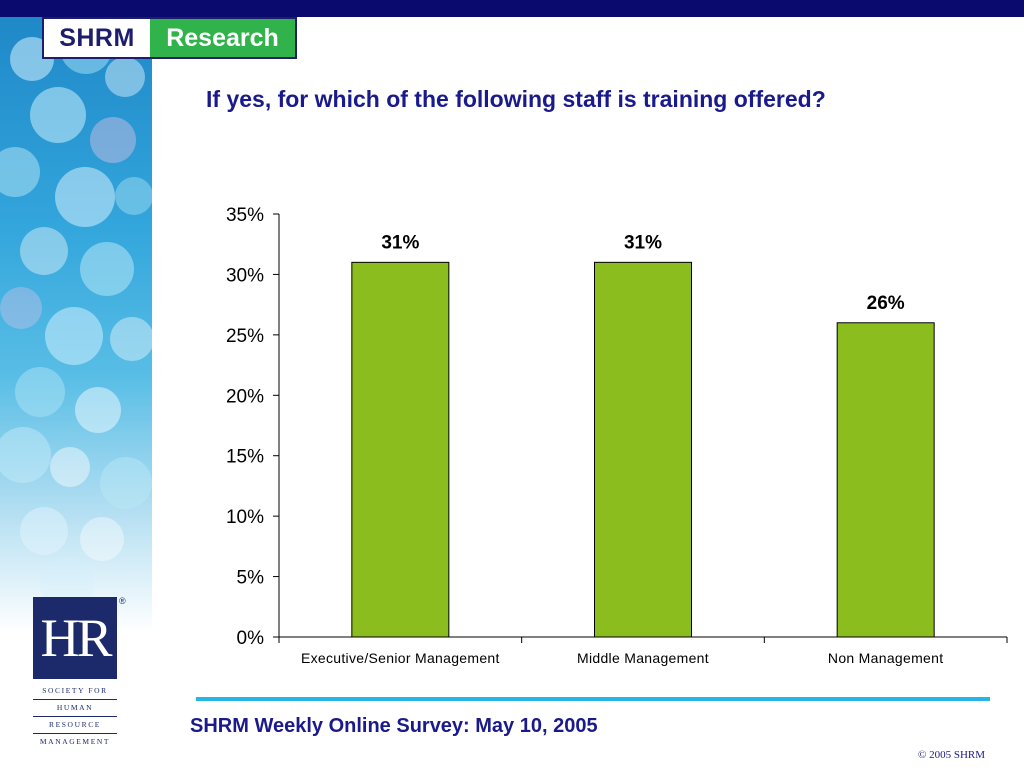 This screenshot has height=768, width=1024. I want to click on footer-divider, so click(593, 699).